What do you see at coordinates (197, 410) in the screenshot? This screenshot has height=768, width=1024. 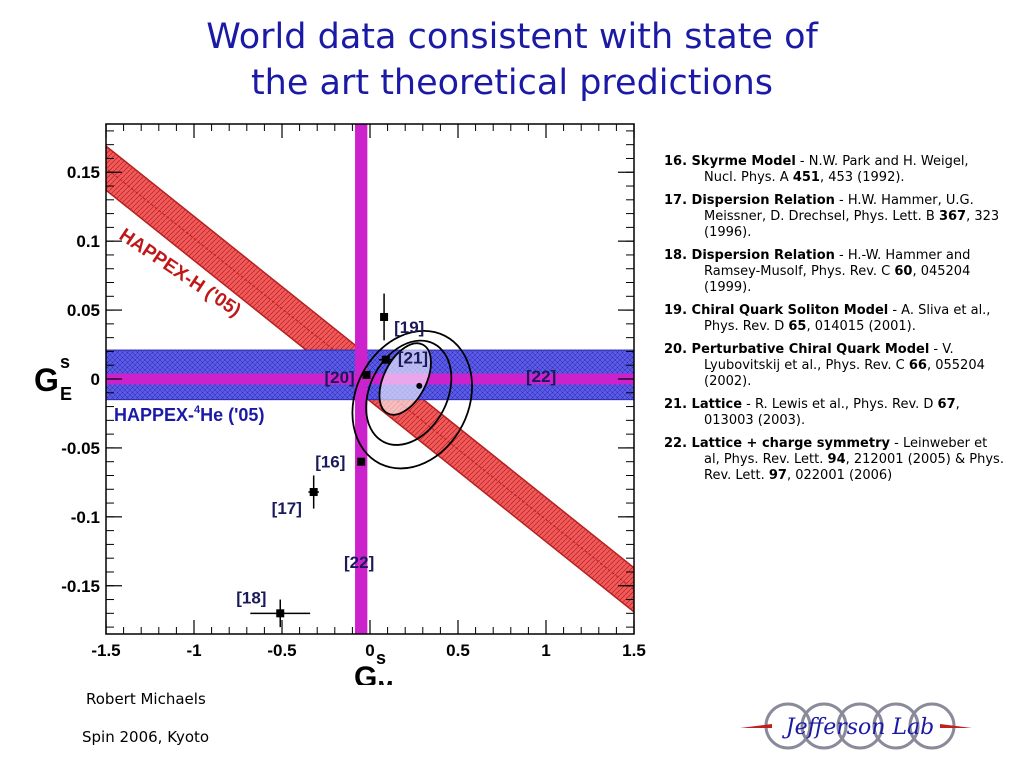 I see `label-happex-he-sup: 4` at bounding box center [197, 410].